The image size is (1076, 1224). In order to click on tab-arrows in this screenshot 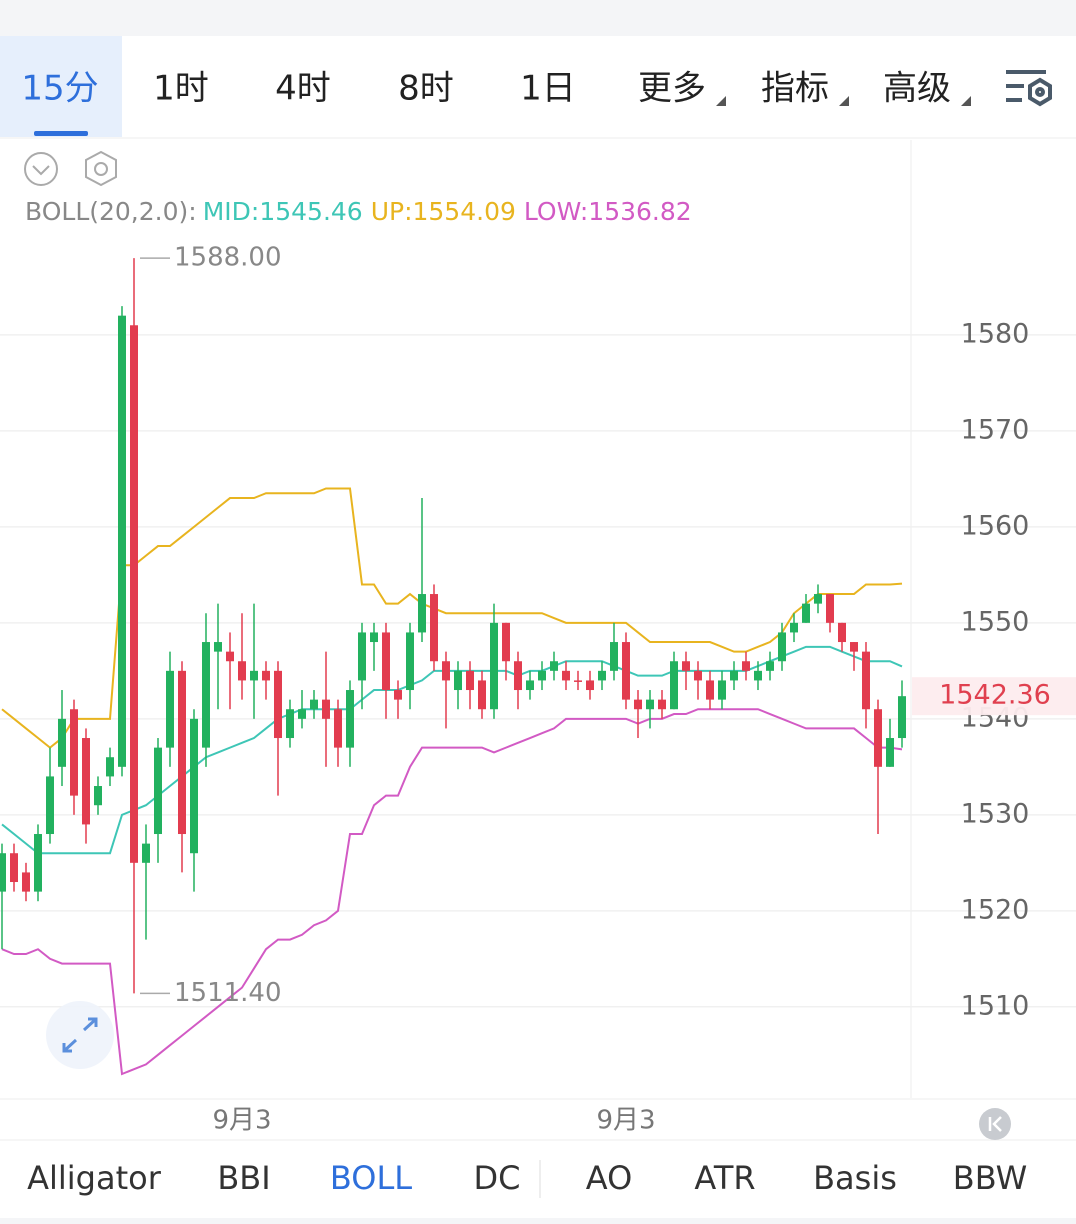, I will do `click(843, 101)`.